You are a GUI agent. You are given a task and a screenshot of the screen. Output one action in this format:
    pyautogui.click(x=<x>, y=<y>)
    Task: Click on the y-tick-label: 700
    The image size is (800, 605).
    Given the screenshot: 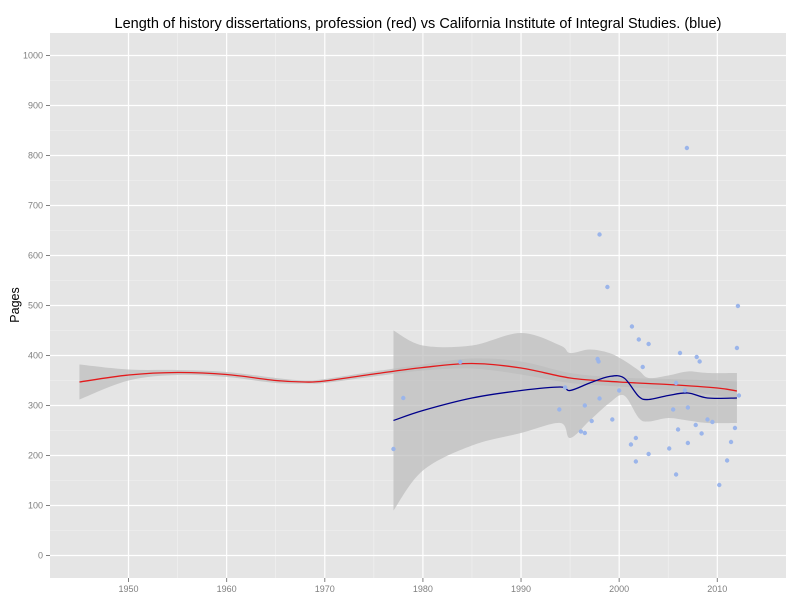 What is the action you would take?
    pyautogui.click(x=35, y=206)
    